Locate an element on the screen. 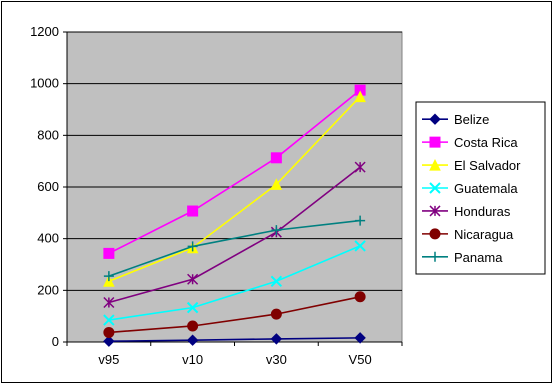 This screenshot has width=554, height=385. x-tick-label: v95 is located at coordinates (108, 359).